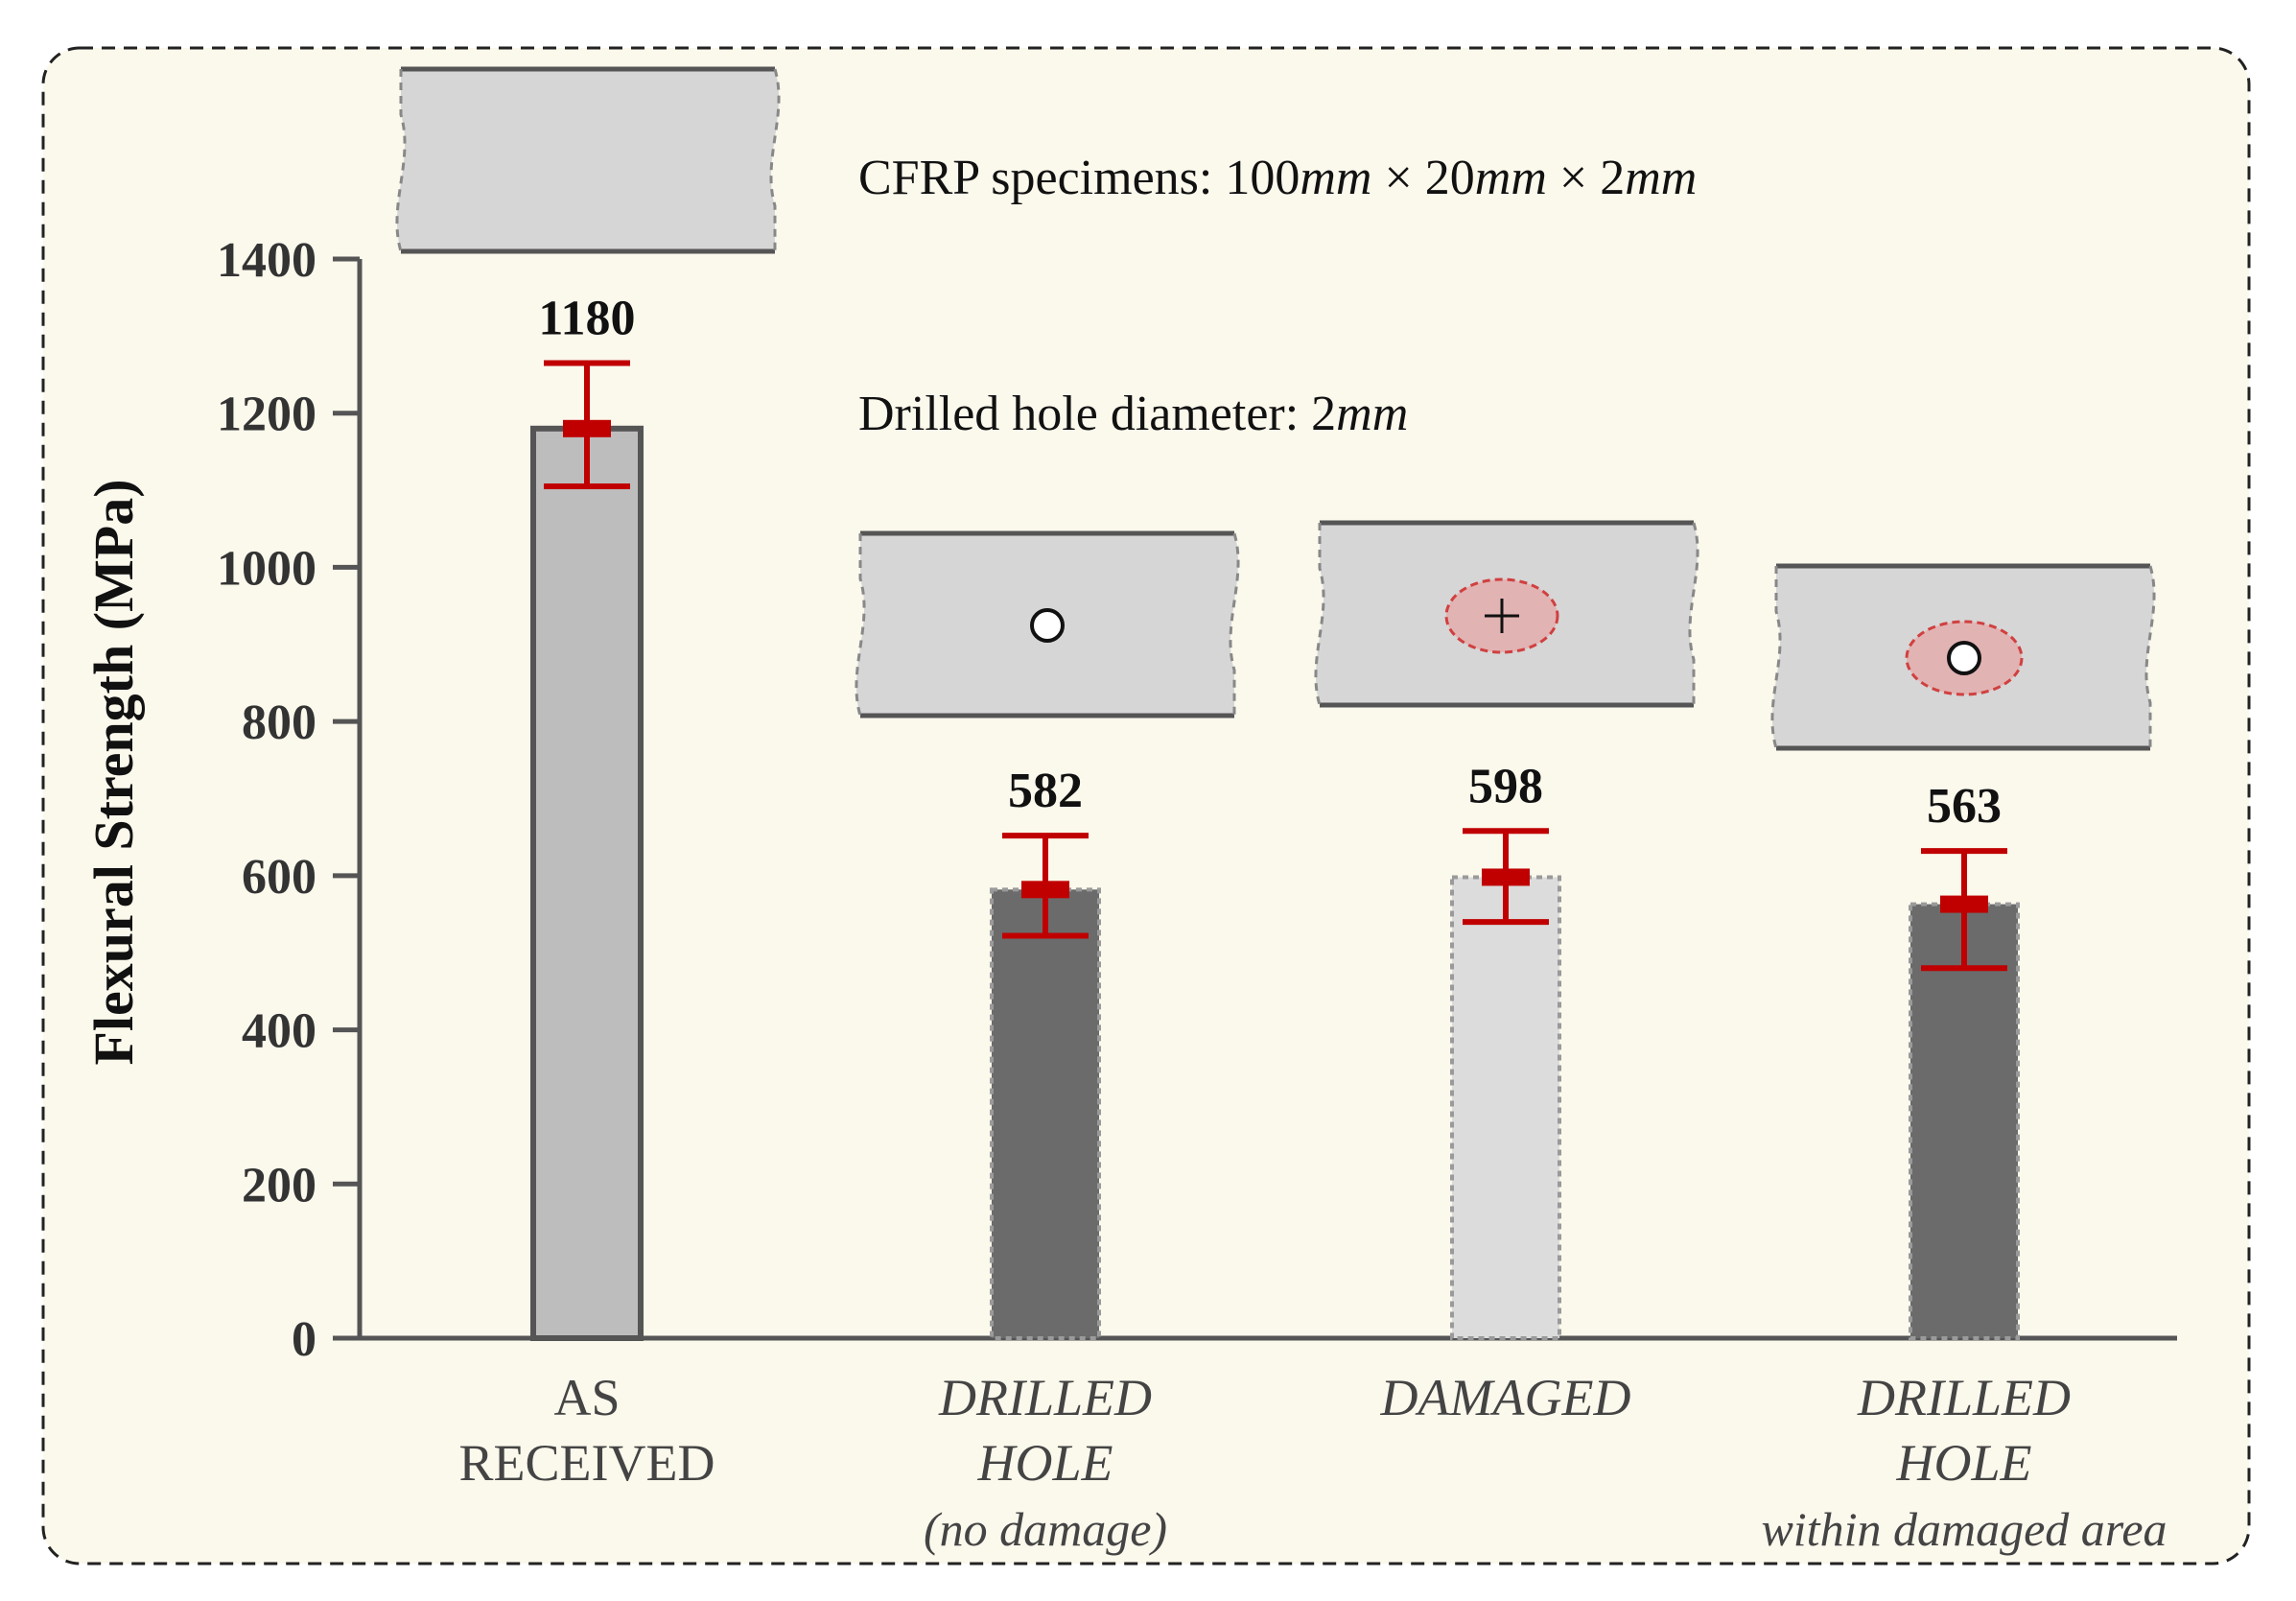 Image resolution: width=2296 pixels, height=1601 pixels. I want to click on y-tick-label: 0, so click(304, 1339).